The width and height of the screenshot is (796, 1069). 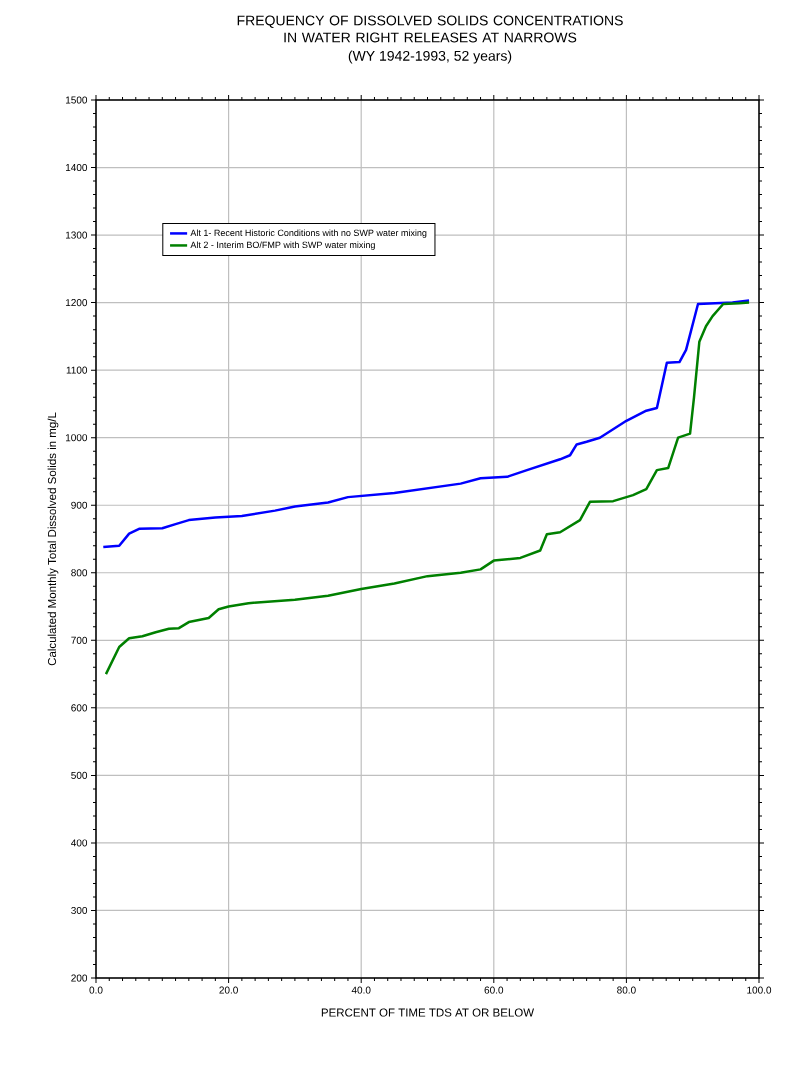 I want to click on x-tick-label: 60.0, so click(x=494, y=990).